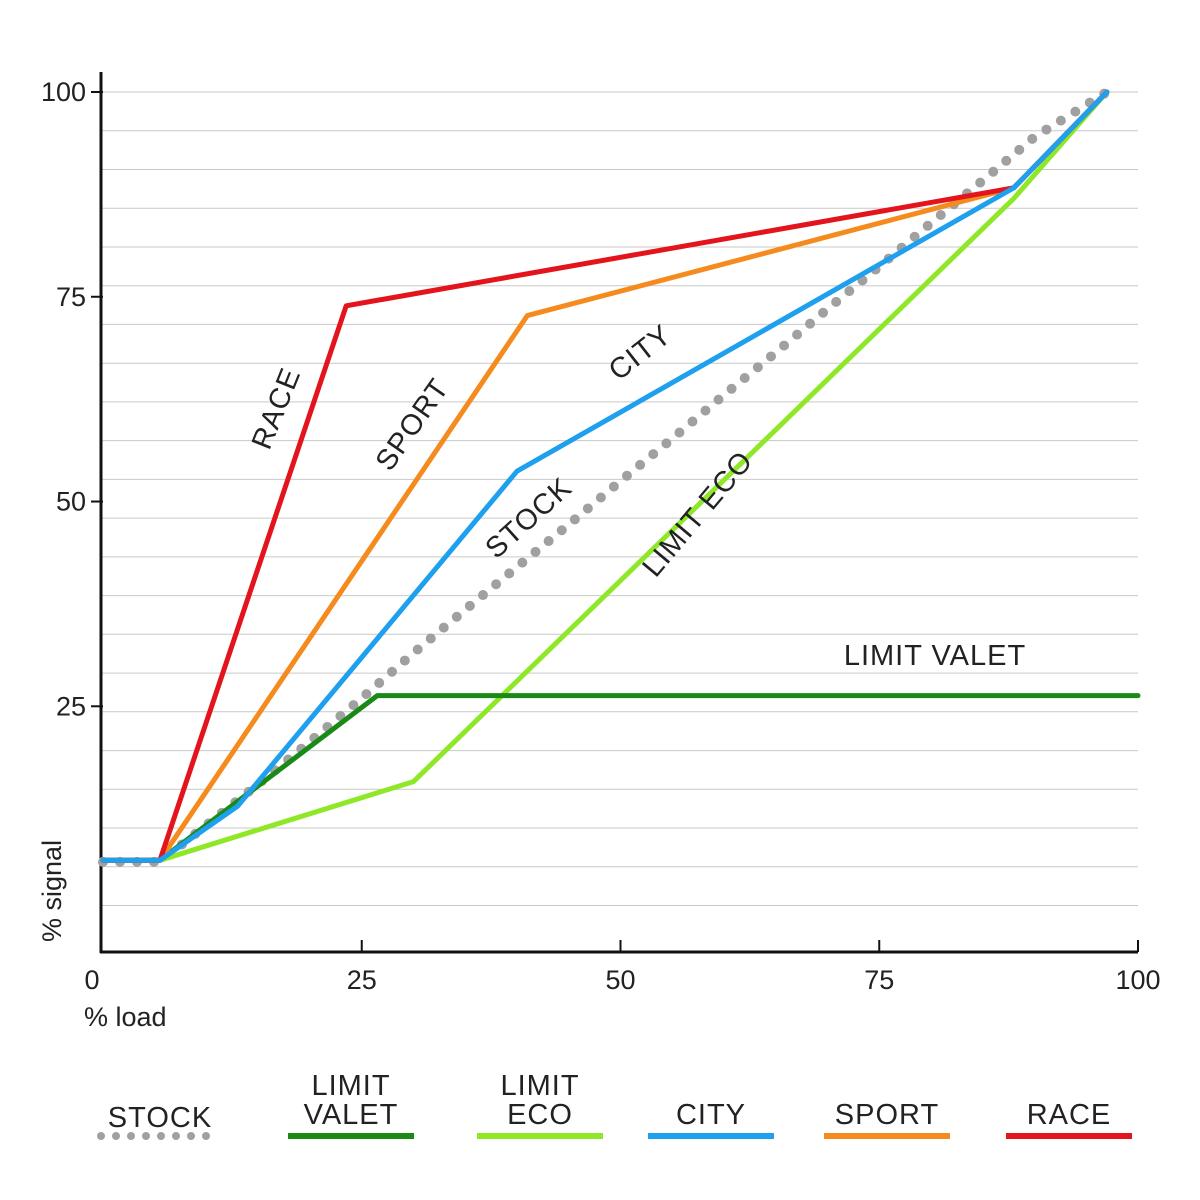 The height and width of the screenshot is (1200, 1200). I want to click on y-tick-label: 50, so click(71, 502).